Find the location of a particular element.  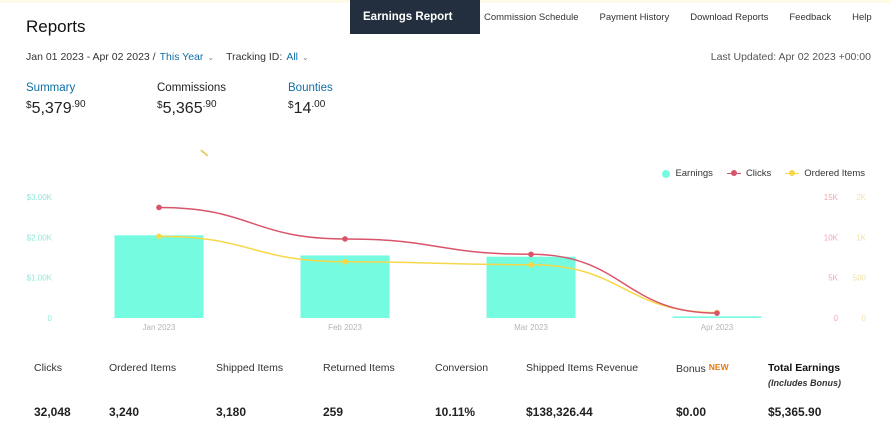

legend-clicks: Clicks is located at coordinates (748, 173).